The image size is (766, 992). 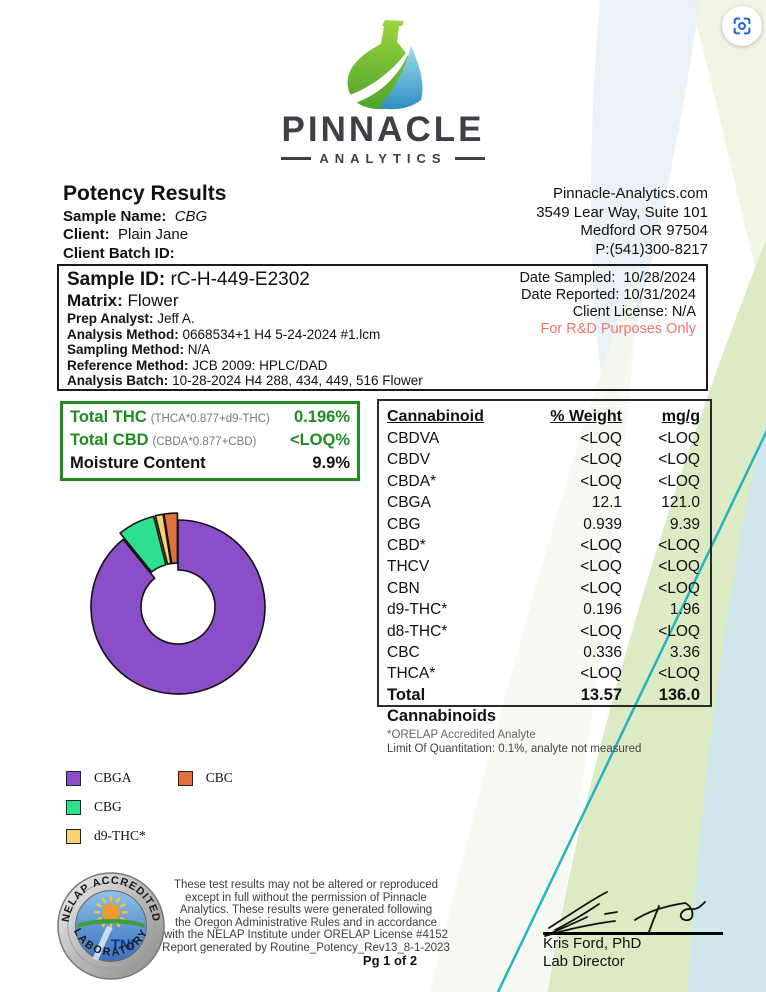 What do you see at coordinates (331, 463) in the screenshot?
I see `summary-value: 9.9%` at bounding box center [331, 463].